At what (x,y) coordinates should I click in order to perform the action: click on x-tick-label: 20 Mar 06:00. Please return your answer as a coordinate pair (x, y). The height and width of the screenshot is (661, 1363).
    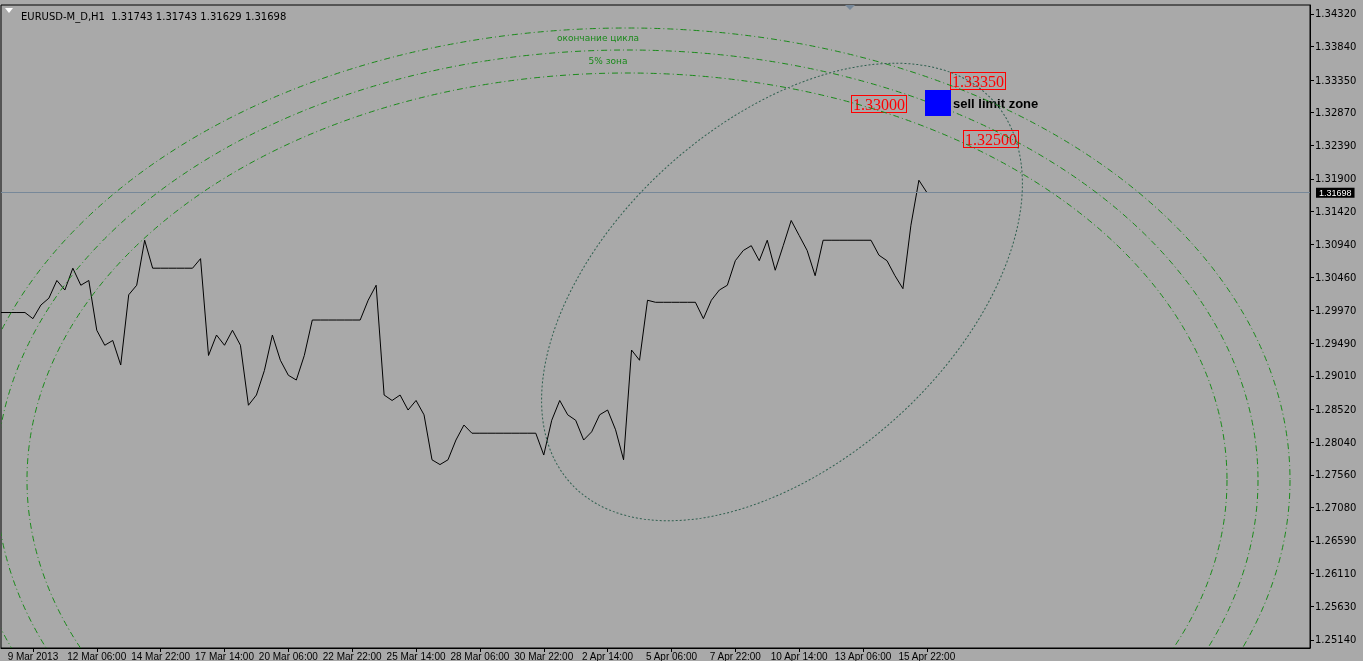
    Looking at the image, I should click on (288, 655).